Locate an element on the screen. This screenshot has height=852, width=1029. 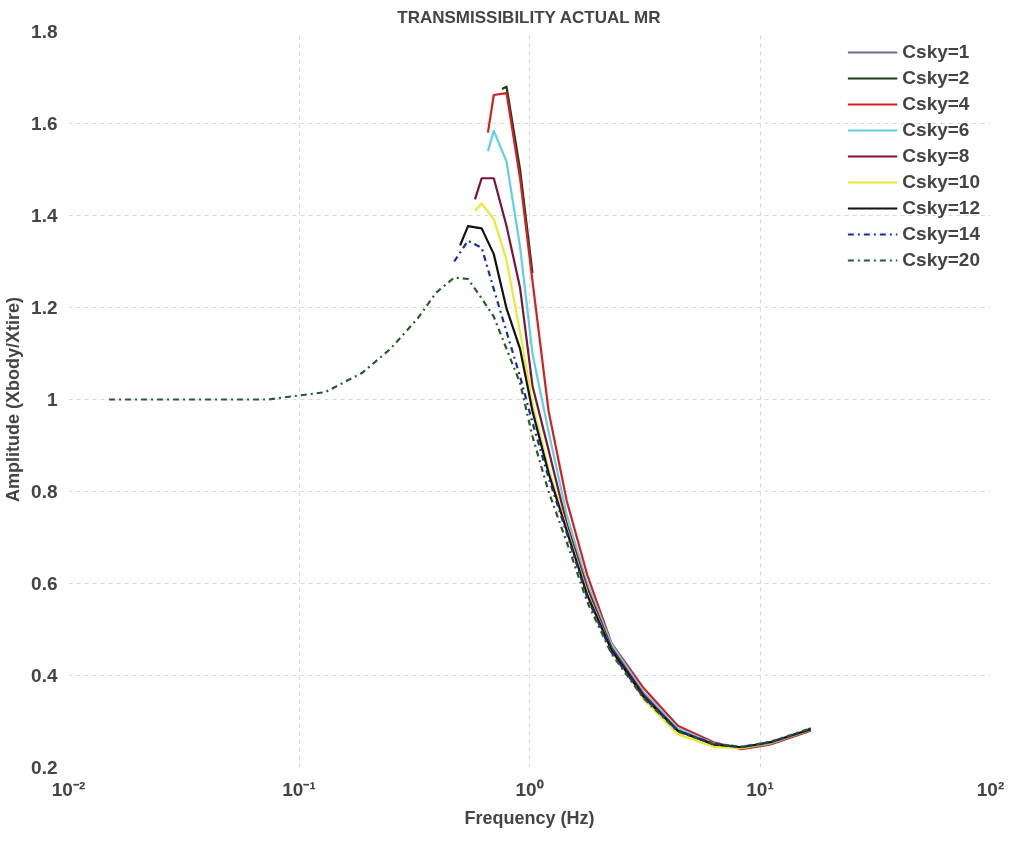
y-tick-label: 1.2 is located at coordinates (44, 307).